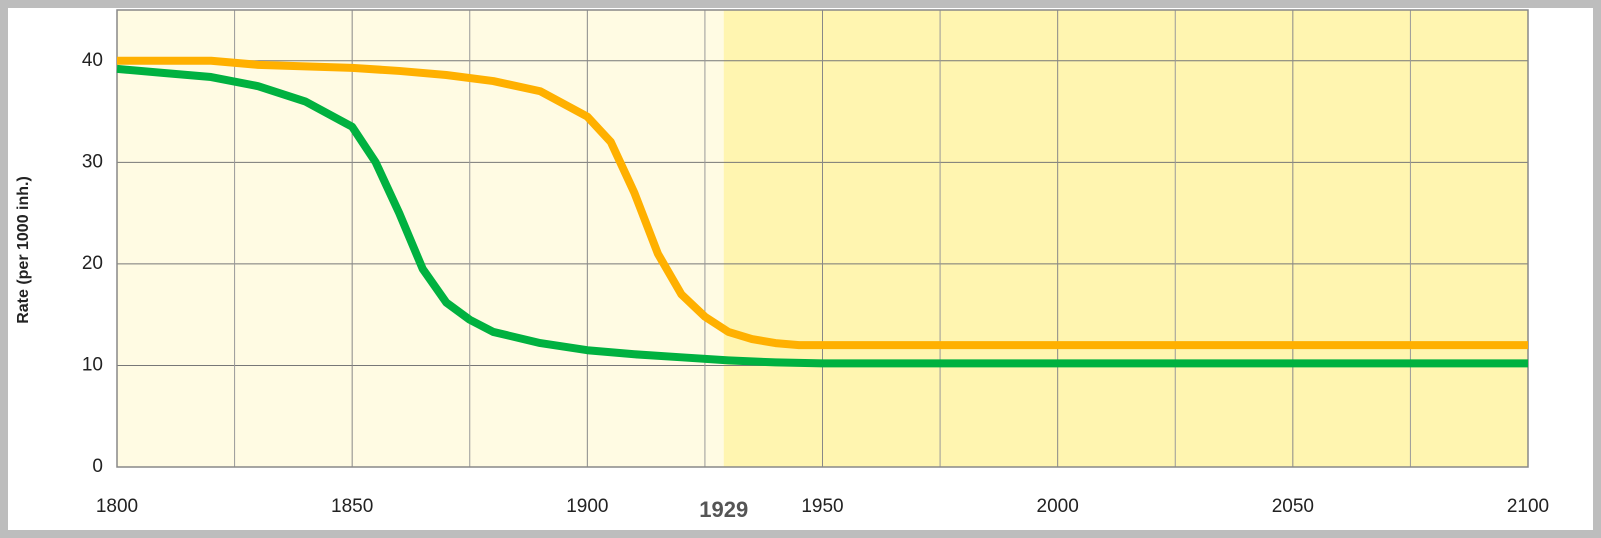 This screenshot has height=538, width=1601. What do you see at coordinates (23, 250) in the screenshot?
I see `y-axis-label: Rate (per 1000 inh.)` at bounding box center [23, 250].